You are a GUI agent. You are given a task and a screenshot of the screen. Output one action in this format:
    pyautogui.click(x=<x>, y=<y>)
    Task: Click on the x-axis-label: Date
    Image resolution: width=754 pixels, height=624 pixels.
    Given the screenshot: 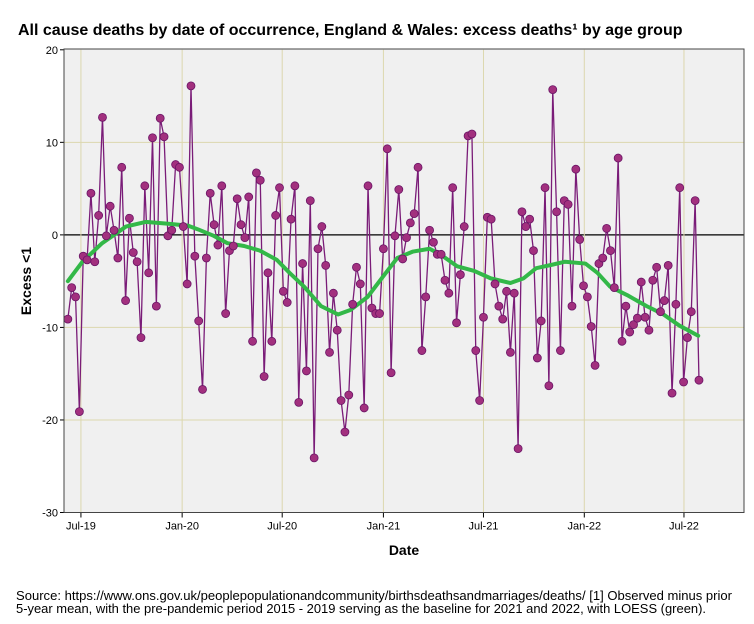 What is the action you would take?
    pyautogui.click(x=404, y=550)
    